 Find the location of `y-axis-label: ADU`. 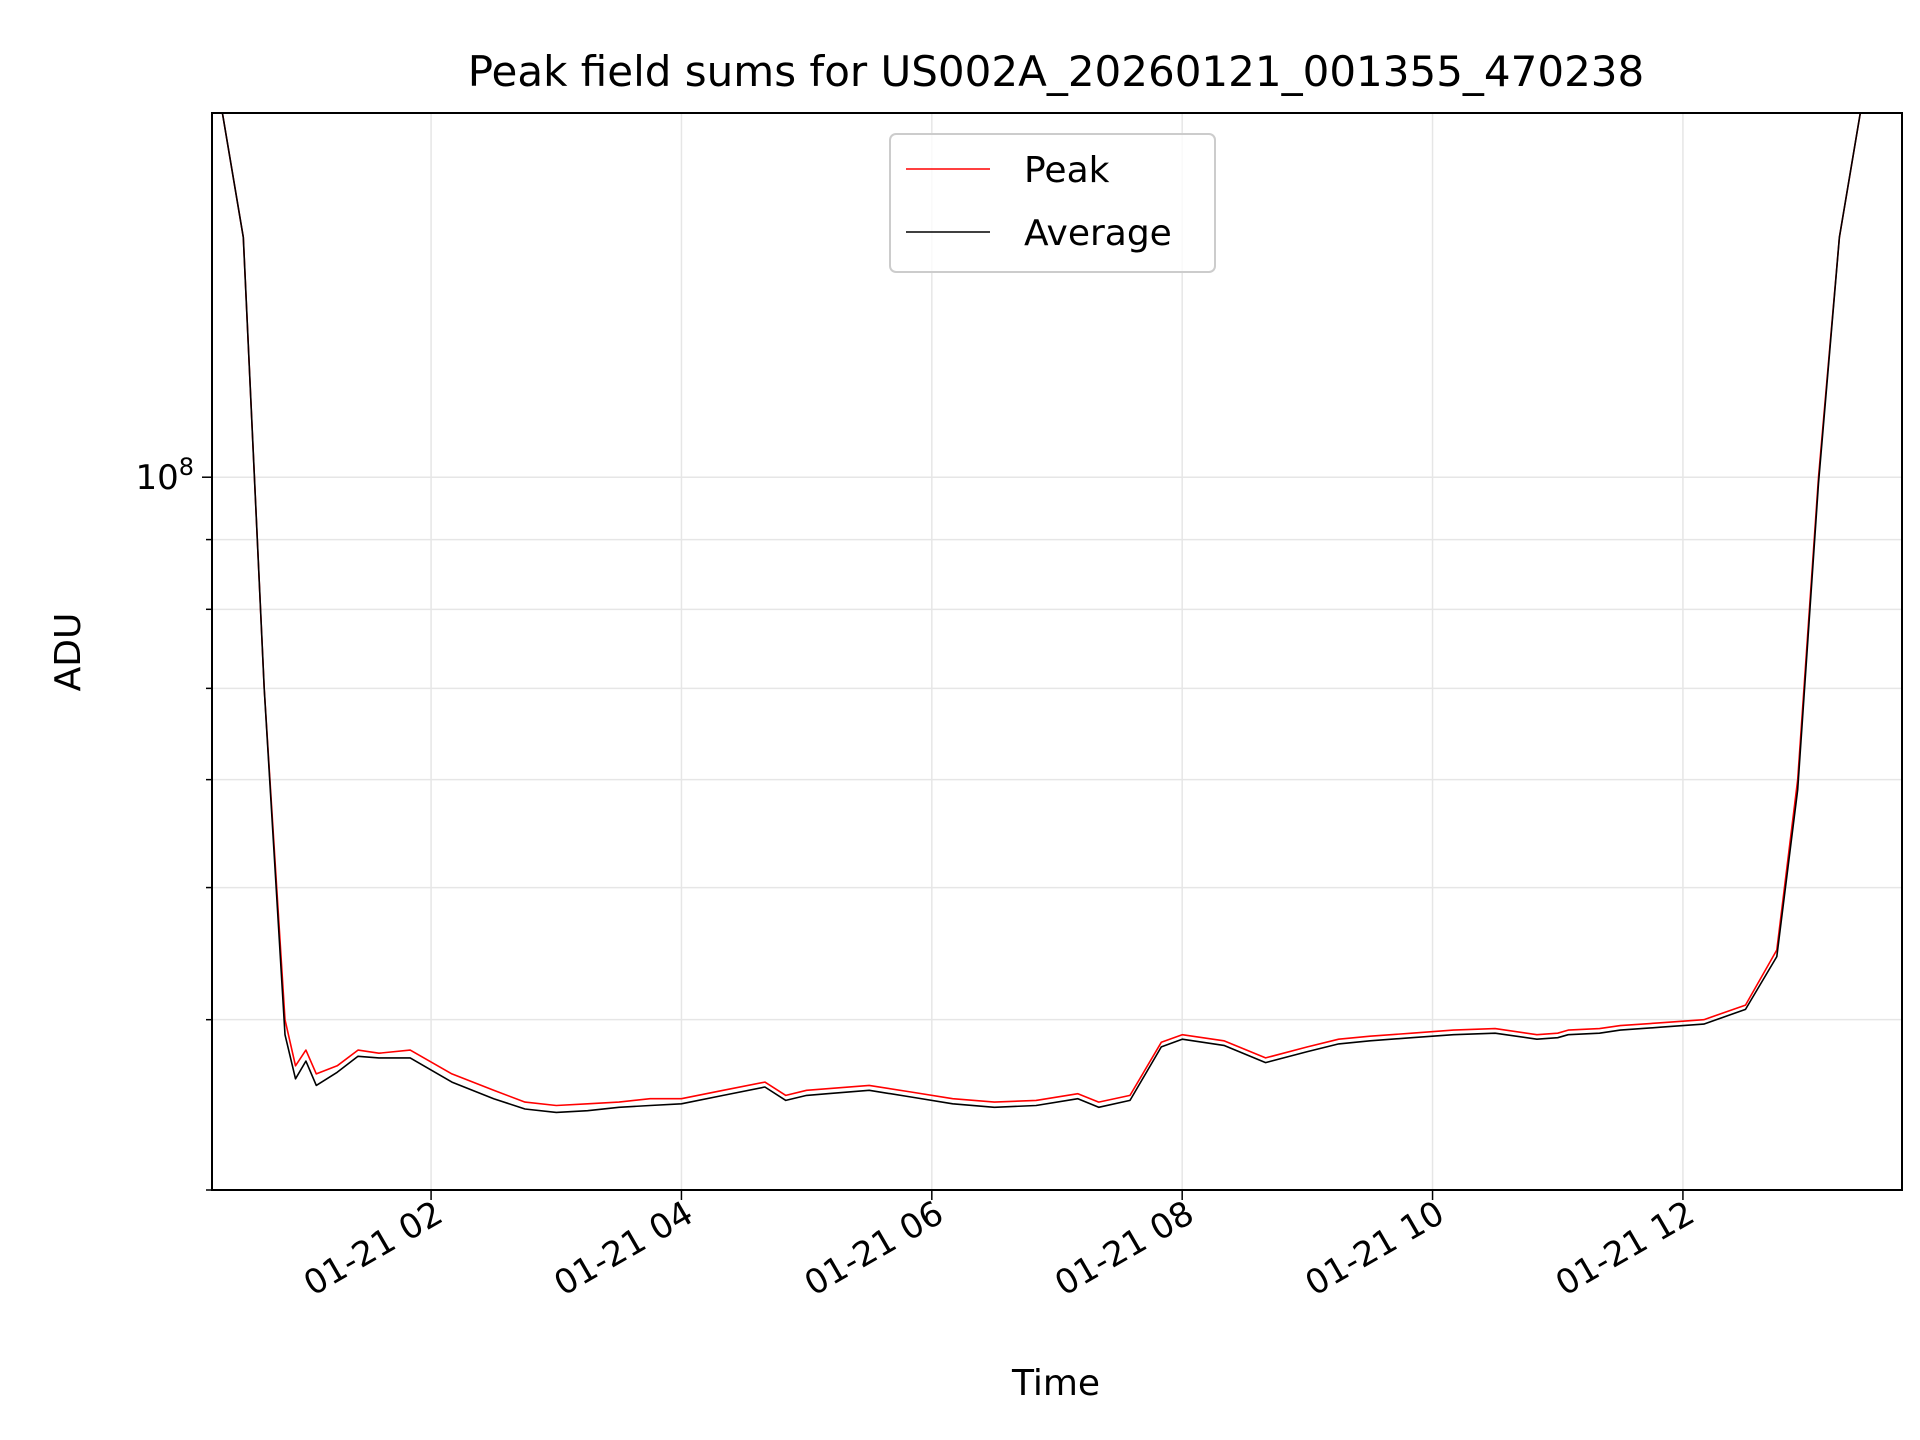

y-axis-label: ADU is located at coordinates (68, 652).